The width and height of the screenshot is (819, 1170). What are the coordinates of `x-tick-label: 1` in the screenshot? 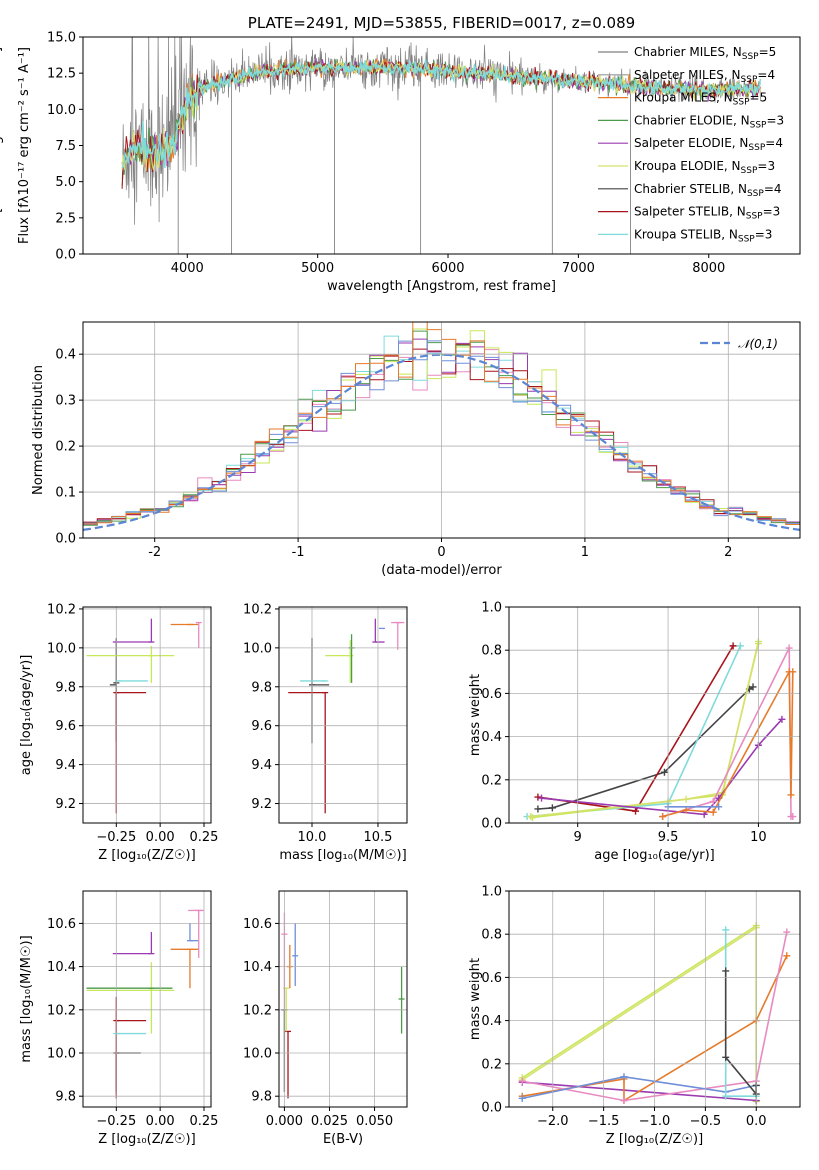 It's located at (585, 552).